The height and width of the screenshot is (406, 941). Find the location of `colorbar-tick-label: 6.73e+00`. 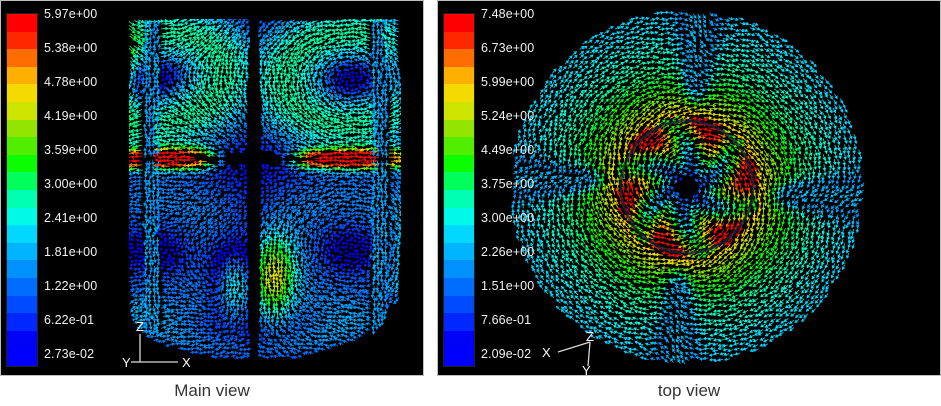

colorbar-tick-label: 6.73e+00 is located at coordinates (508, 48).